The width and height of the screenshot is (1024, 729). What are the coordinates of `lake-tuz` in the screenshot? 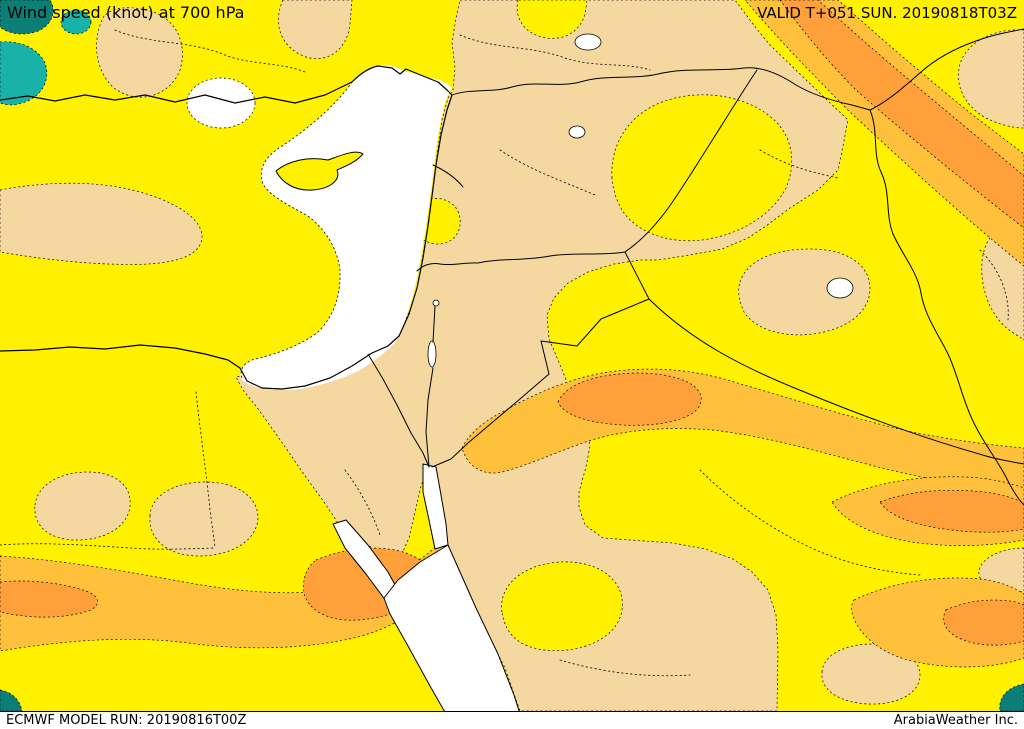 It's located at (588, 42).